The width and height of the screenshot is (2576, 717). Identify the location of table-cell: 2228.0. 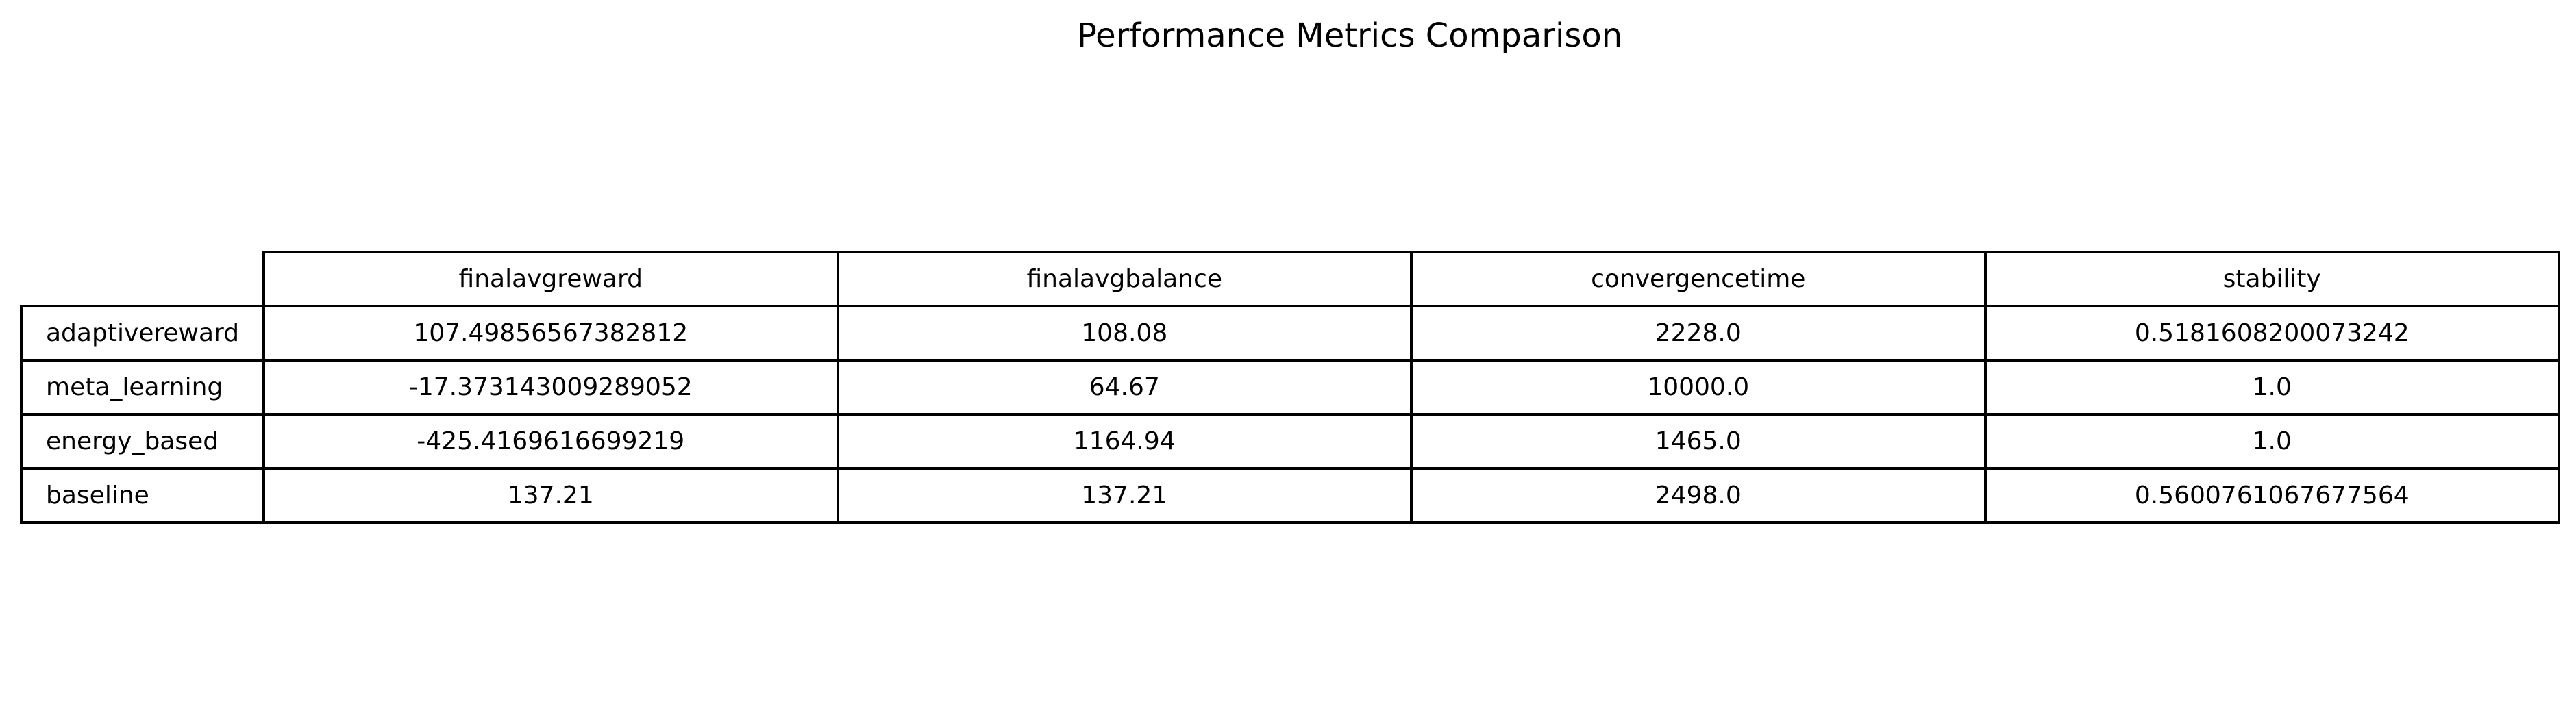
(1698, 333).